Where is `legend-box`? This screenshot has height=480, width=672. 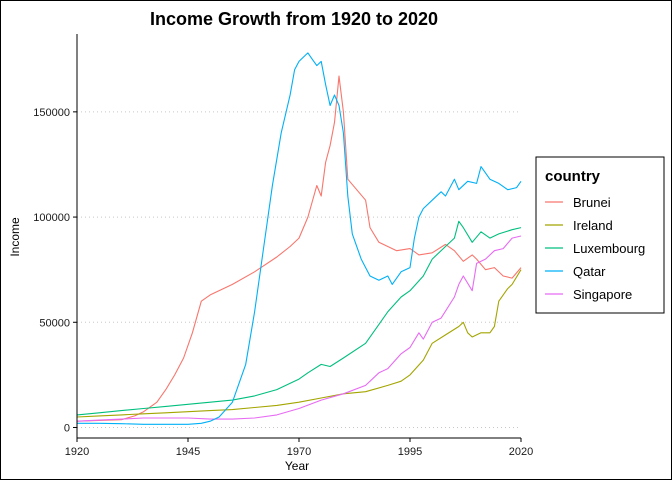
legend-box is located at coordinates (600, 235).